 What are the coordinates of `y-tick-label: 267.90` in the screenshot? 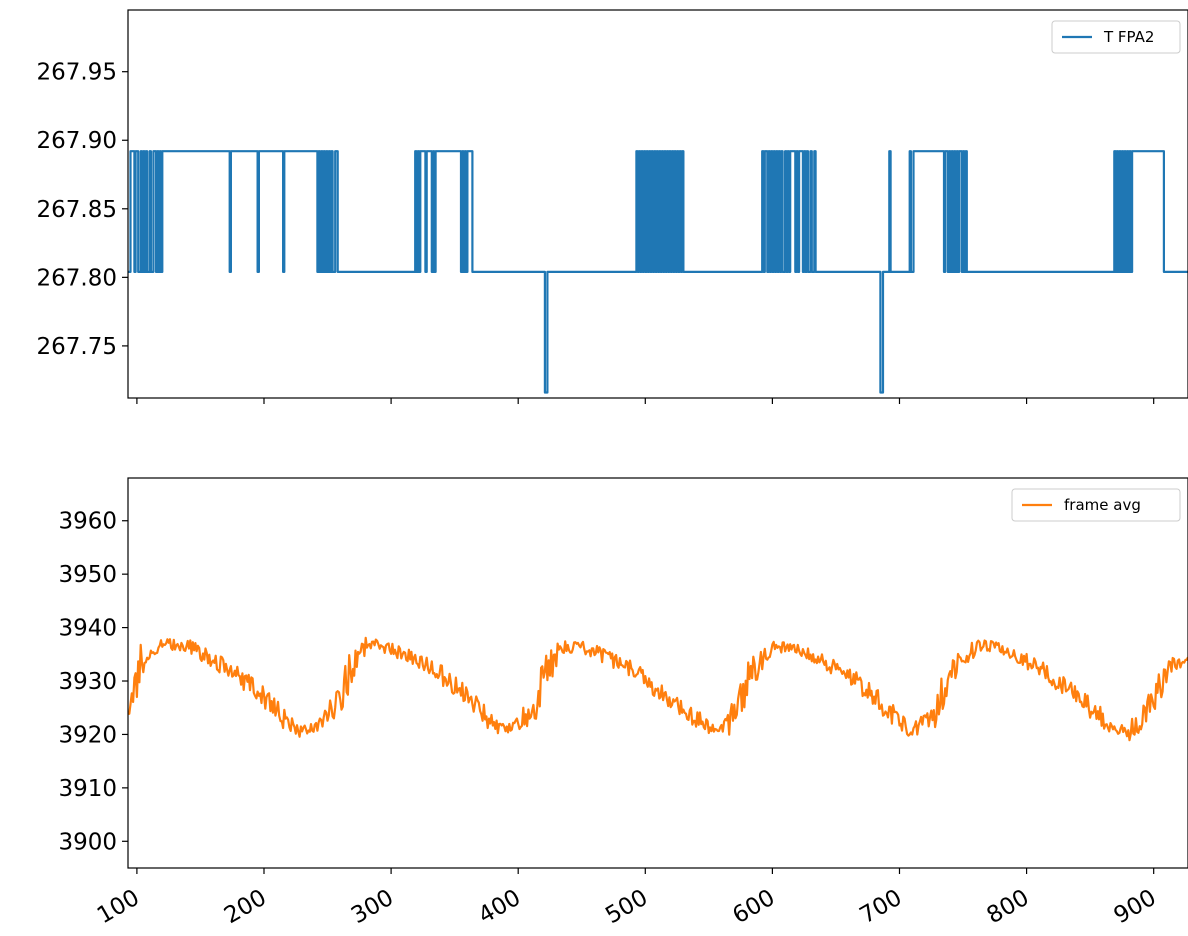 It's located at (77, 141).